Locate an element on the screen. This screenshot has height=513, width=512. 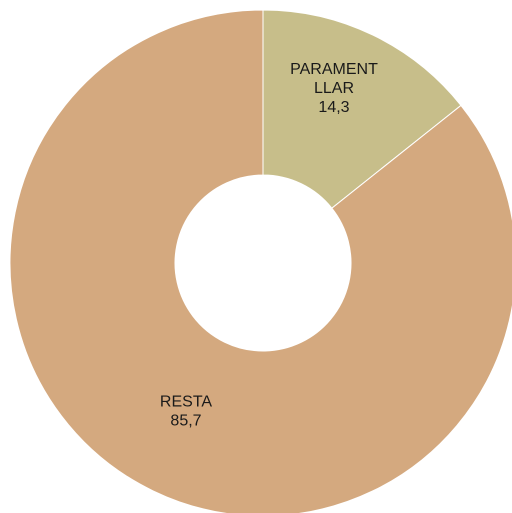
slice-category-label: LLAR is located at coordinates (334, 88).